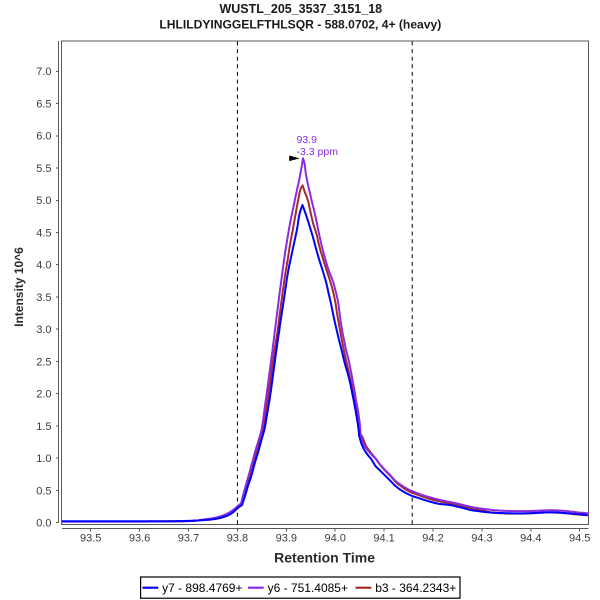  Describe the element at coordinates (43, 330) in the screenshot. I see `svg-text: 3.0` at that location.